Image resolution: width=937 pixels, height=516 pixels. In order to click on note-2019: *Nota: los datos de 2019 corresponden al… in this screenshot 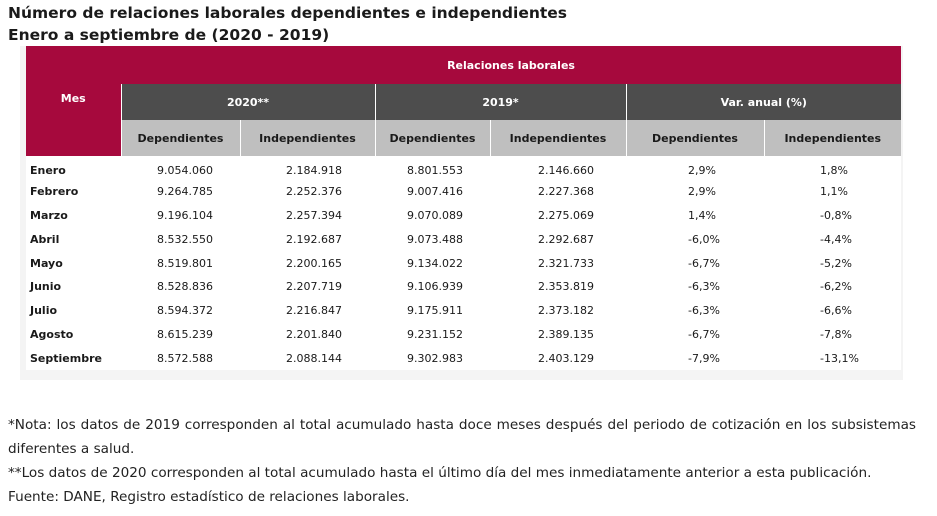, I will do `click(462, 437)`.